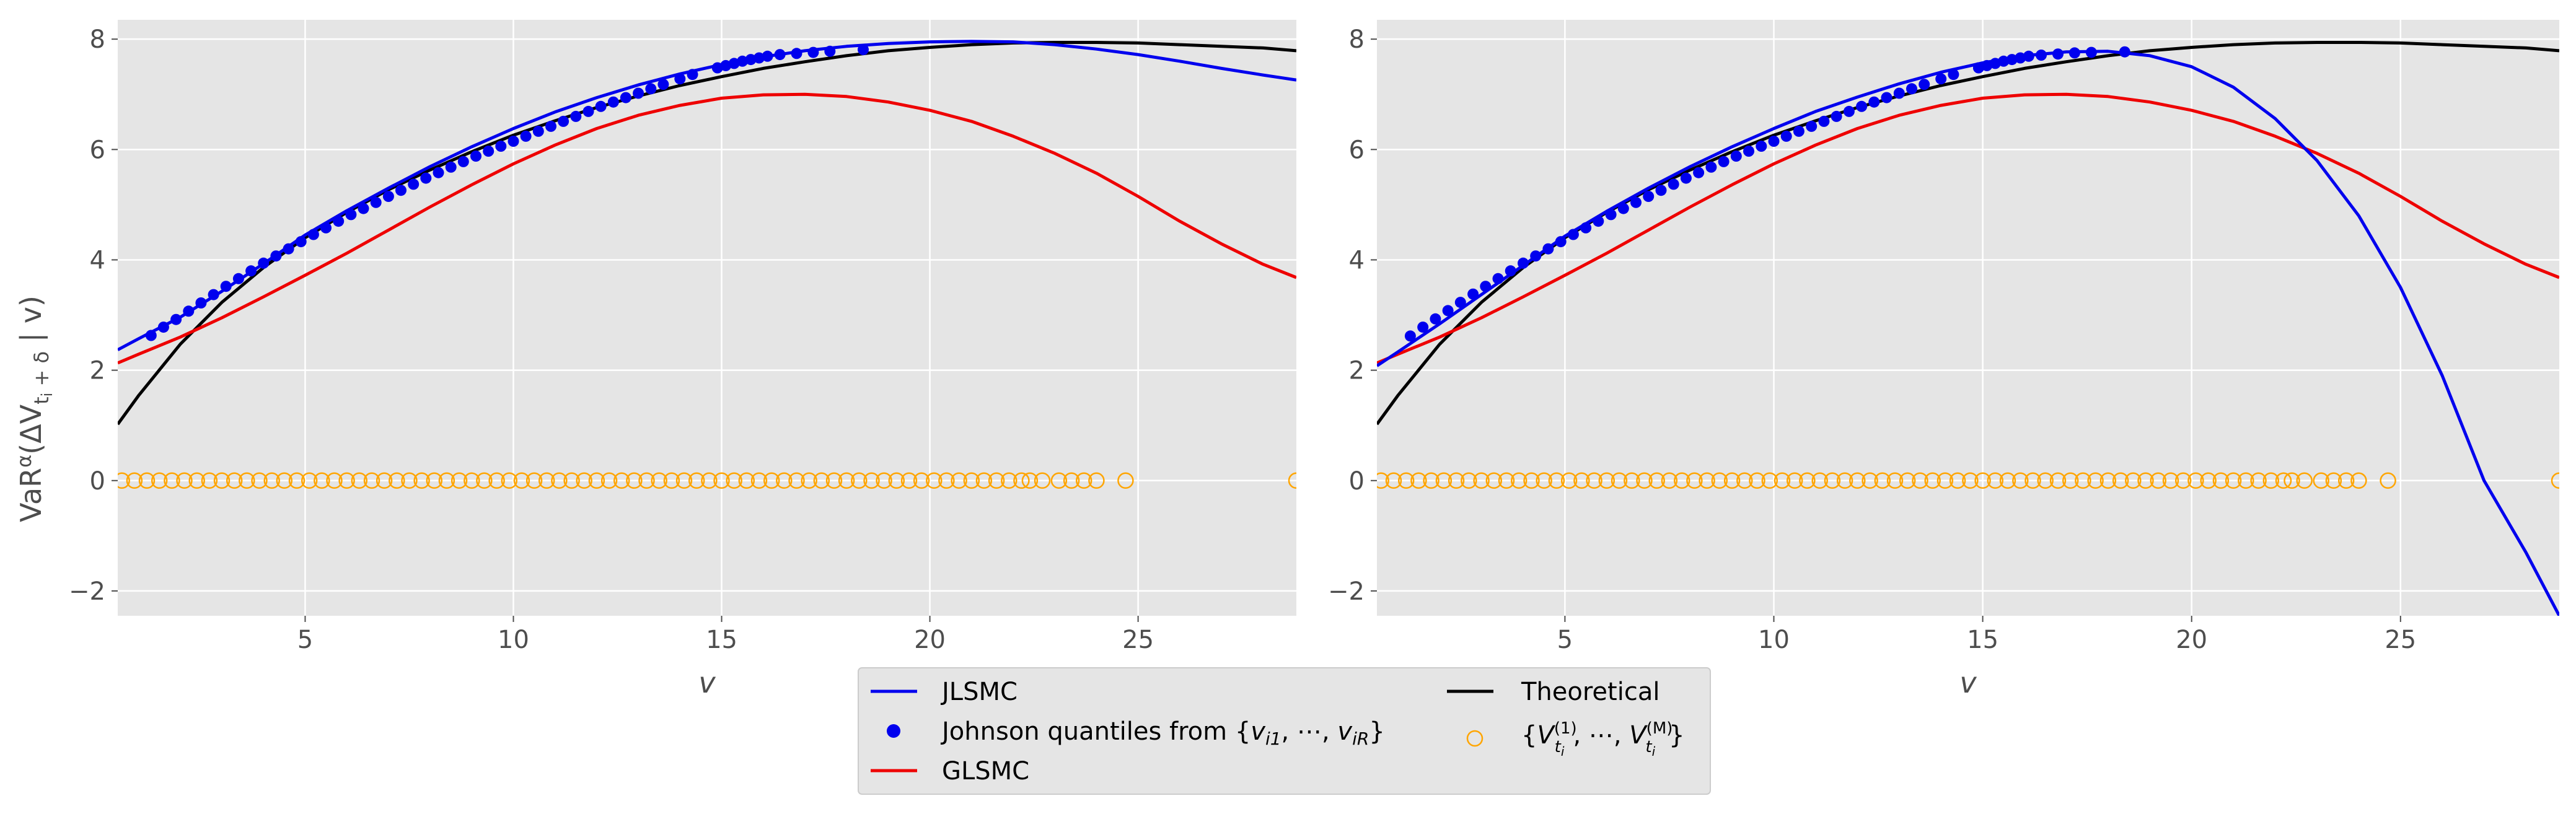 The width and height of the screenshot is (2576, 814). What do you see at coordinates (1983, 640) in the screenshot?
I see `right-x-tick-label: 15` at bounding box center [1983, 640].